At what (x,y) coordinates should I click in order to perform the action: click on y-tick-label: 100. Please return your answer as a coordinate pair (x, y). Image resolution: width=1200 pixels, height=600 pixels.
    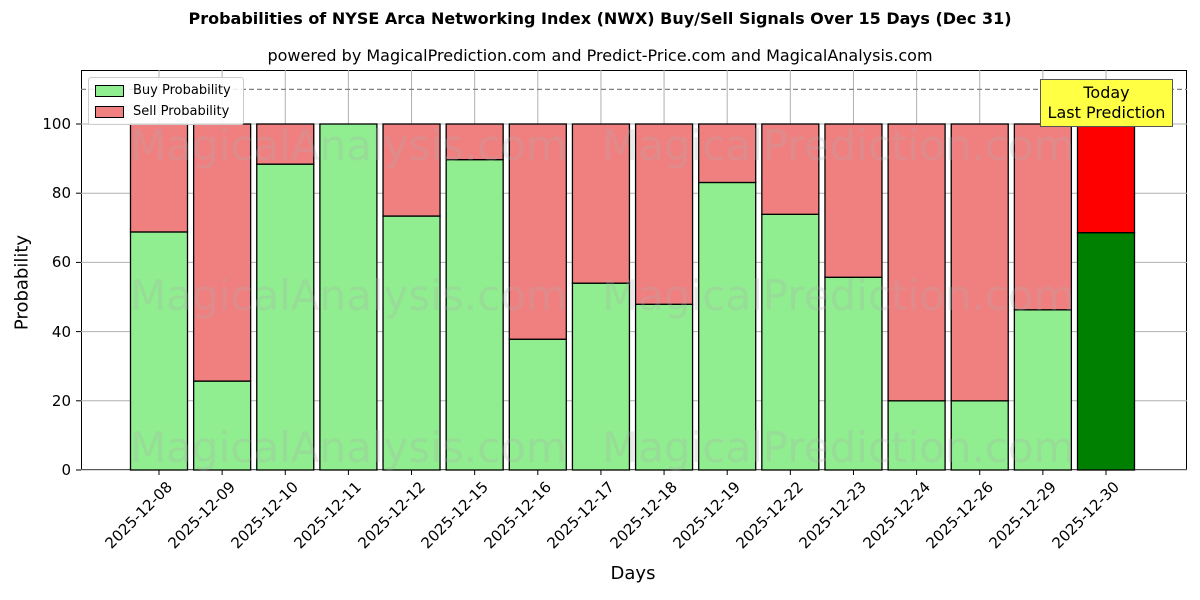
    Looking at the image, I should click on (56, 124).